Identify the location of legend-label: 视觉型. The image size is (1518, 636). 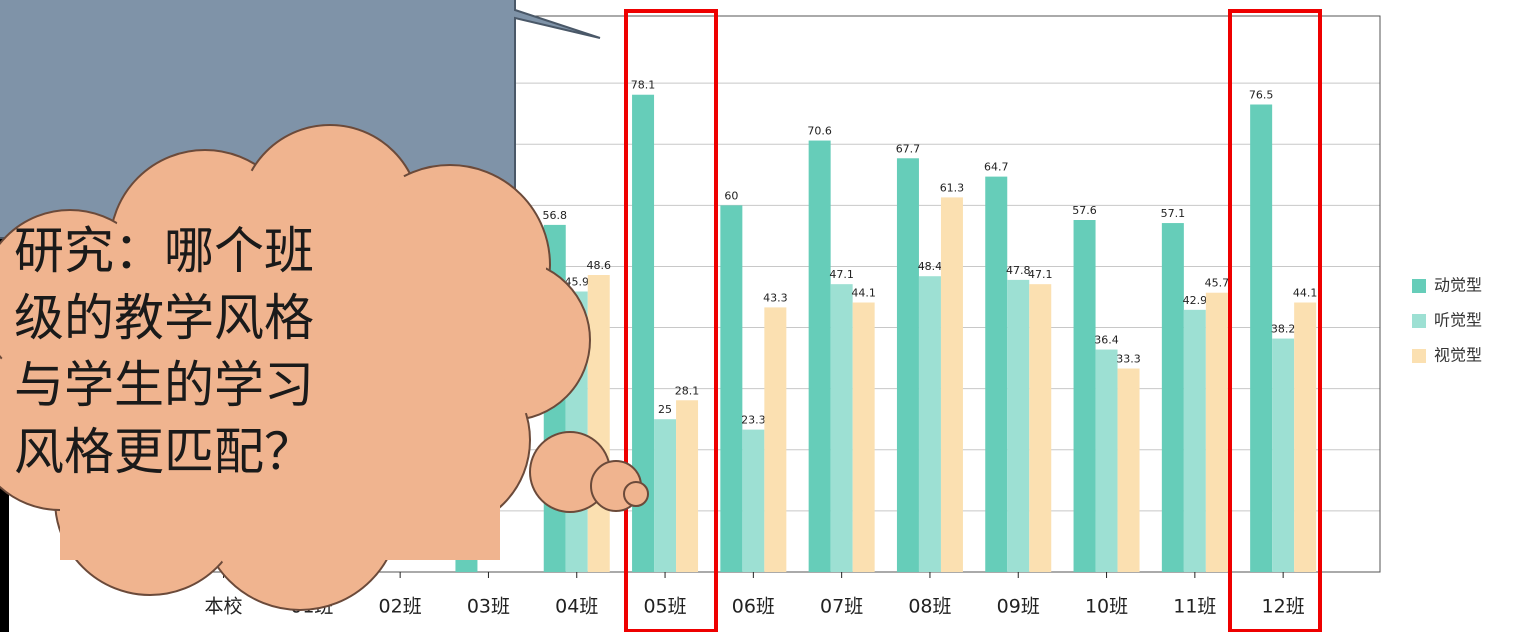
(1458, 355).